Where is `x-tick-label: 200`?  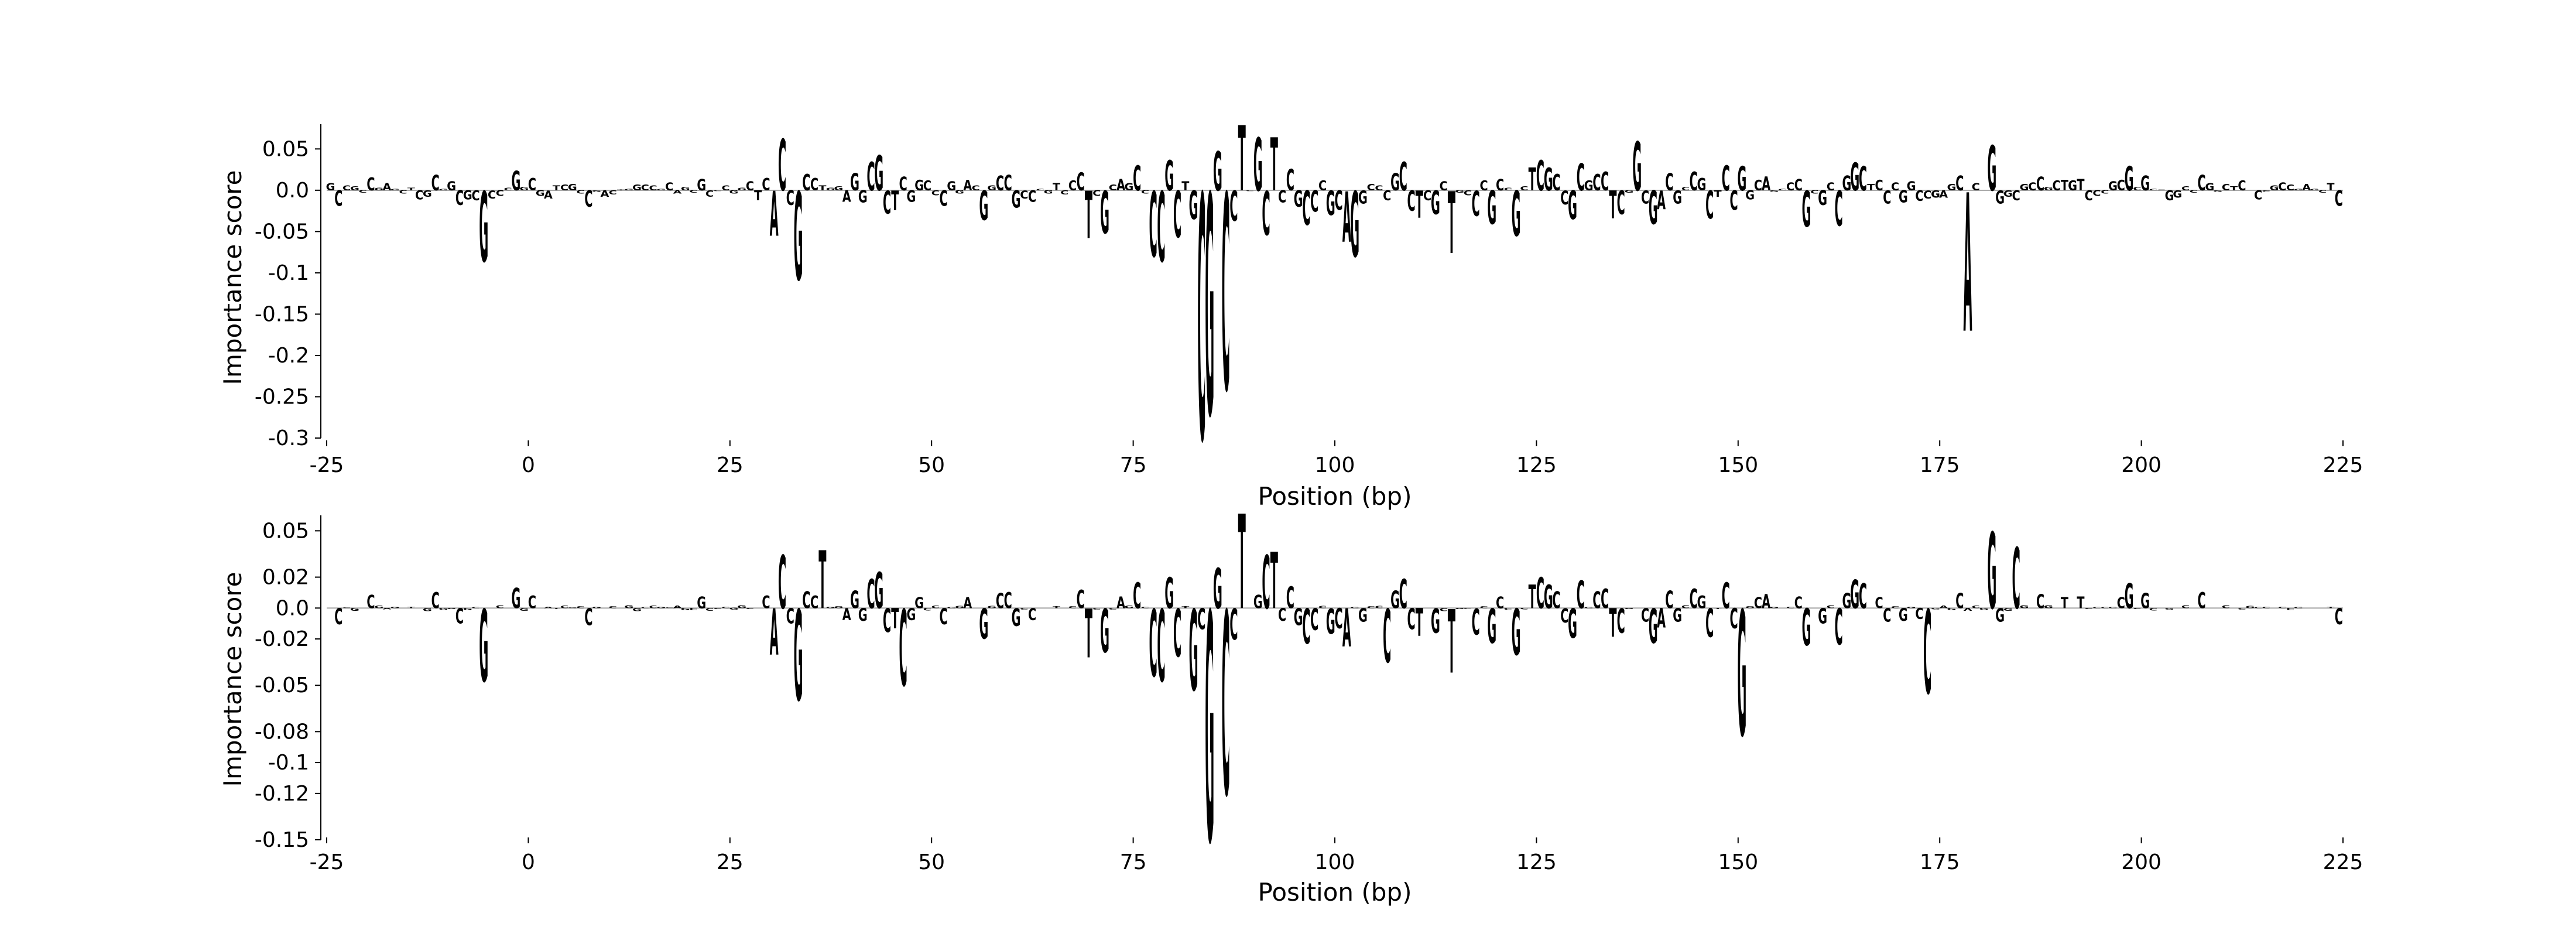
x-tick-label: 200 is located at coordinates (2141, 862).